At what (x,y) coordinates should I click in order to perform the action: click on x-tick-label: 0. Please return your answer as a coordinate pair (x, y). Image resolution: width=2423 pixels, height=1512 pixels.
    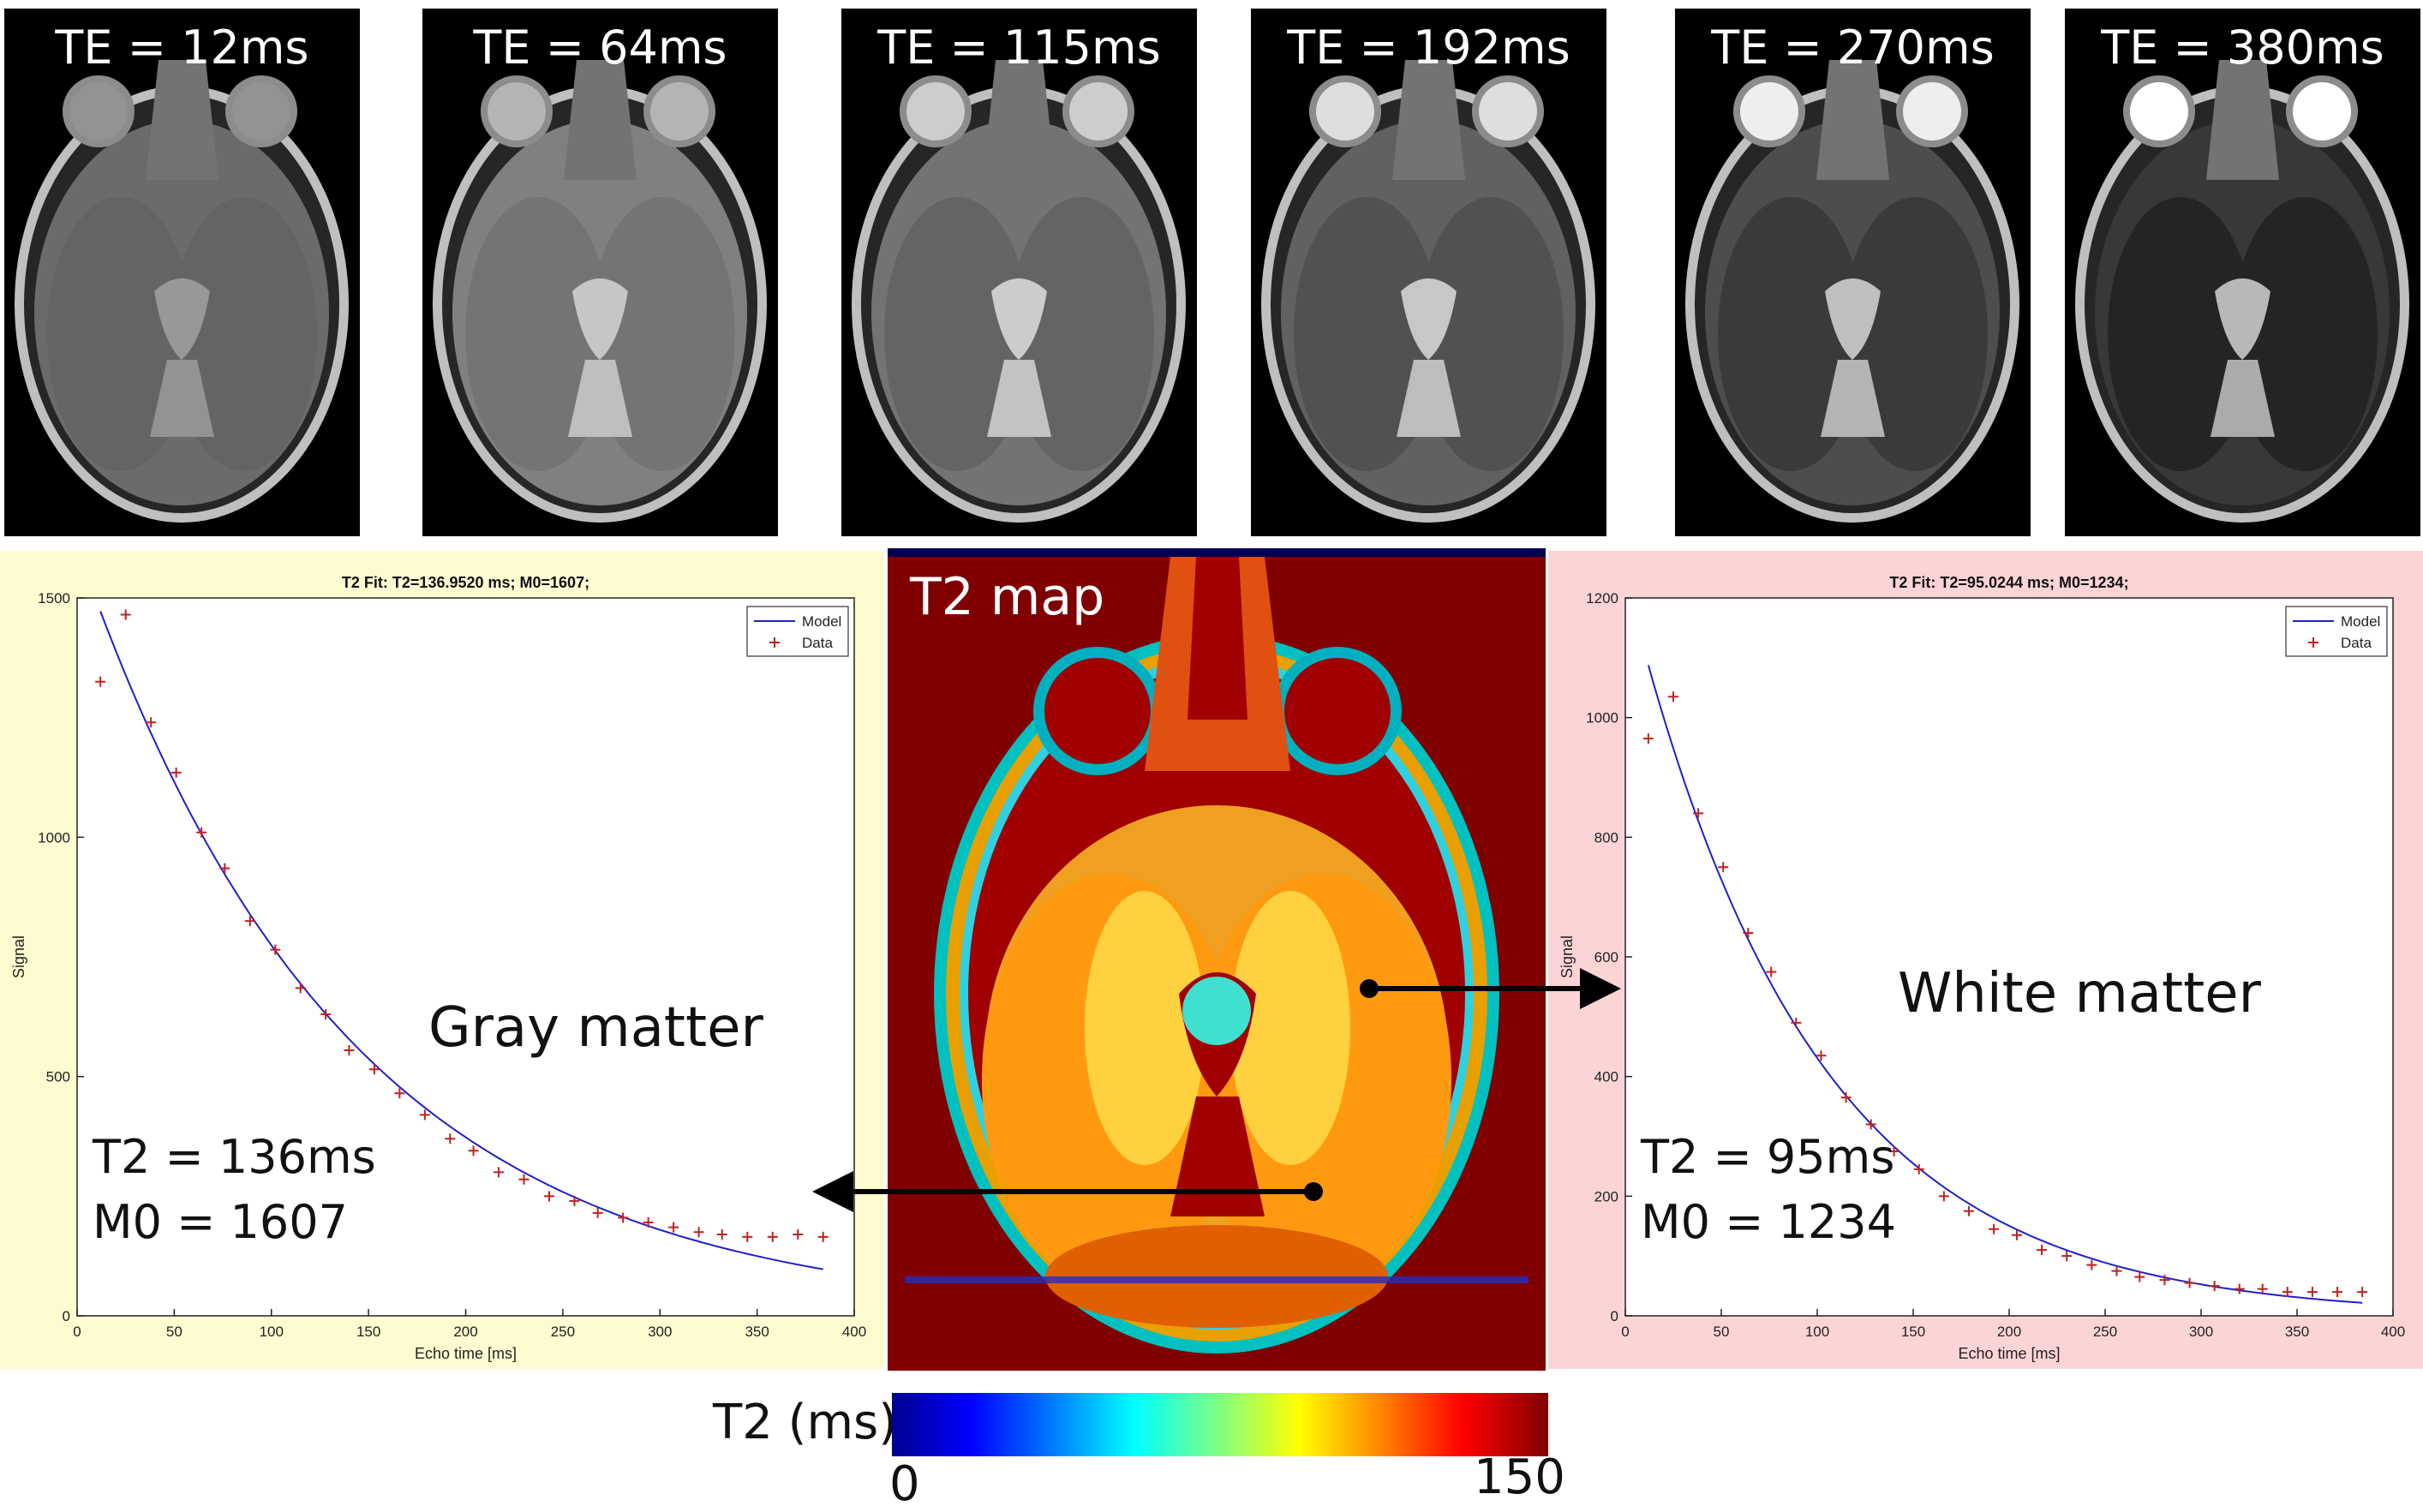
    Looking at the image, I should click on (1625, 1332).